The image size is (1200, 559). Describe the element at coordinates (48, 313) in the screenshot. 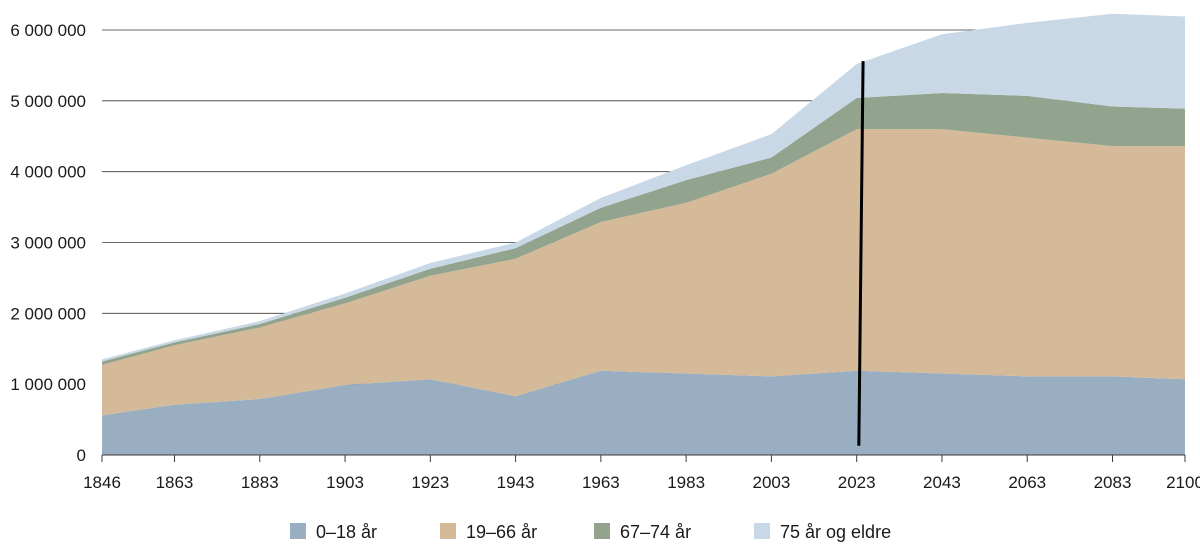

I see `y-tick-label: 2 000 000` at that location.